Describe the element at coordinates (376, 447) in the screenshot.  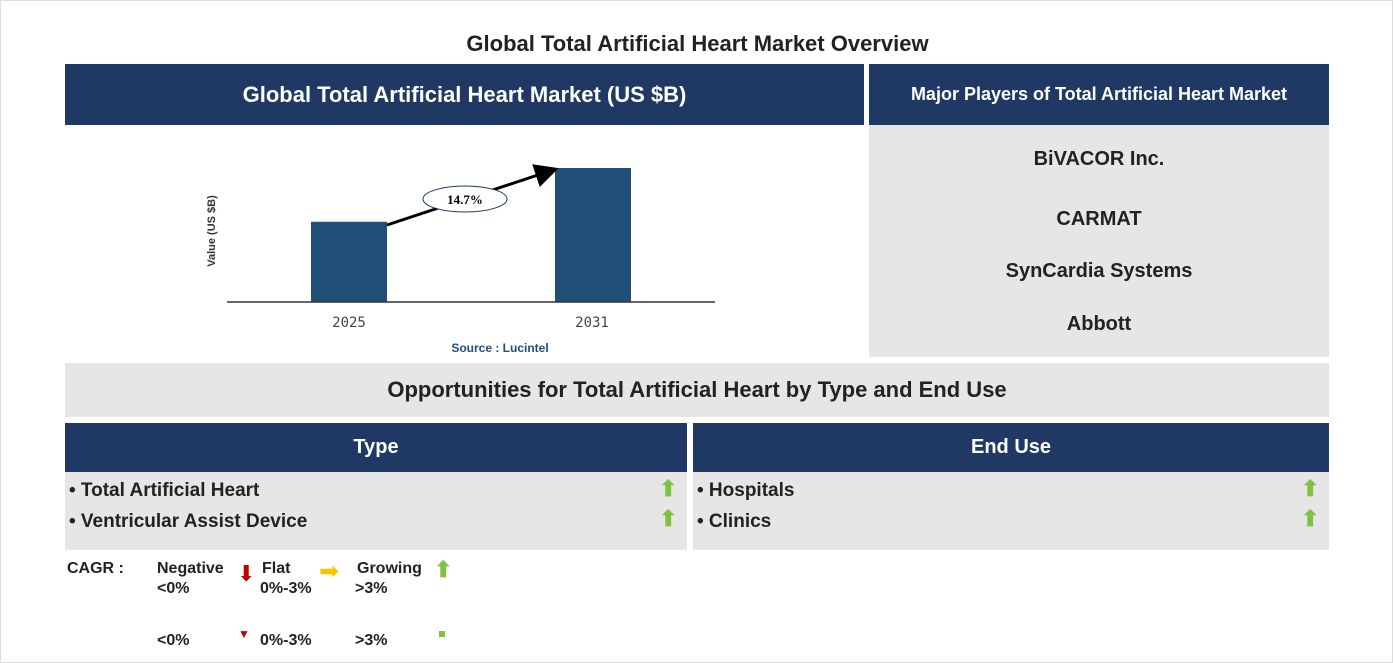
I see `type-header: Type` at that location.